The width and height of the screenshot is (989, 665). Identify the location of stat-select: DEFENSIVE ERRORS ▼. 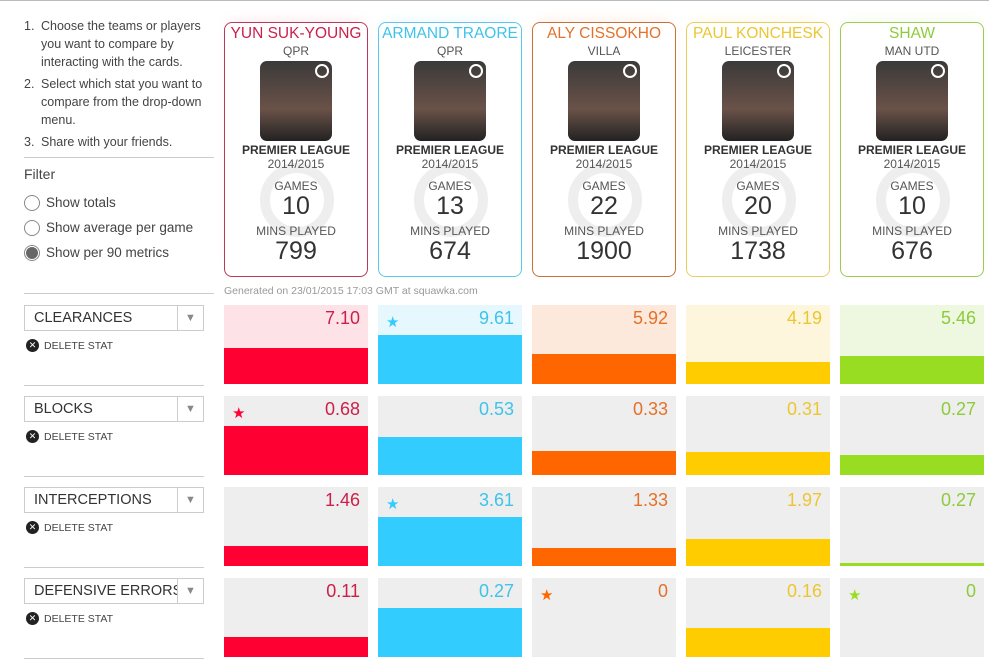
(114, 591).